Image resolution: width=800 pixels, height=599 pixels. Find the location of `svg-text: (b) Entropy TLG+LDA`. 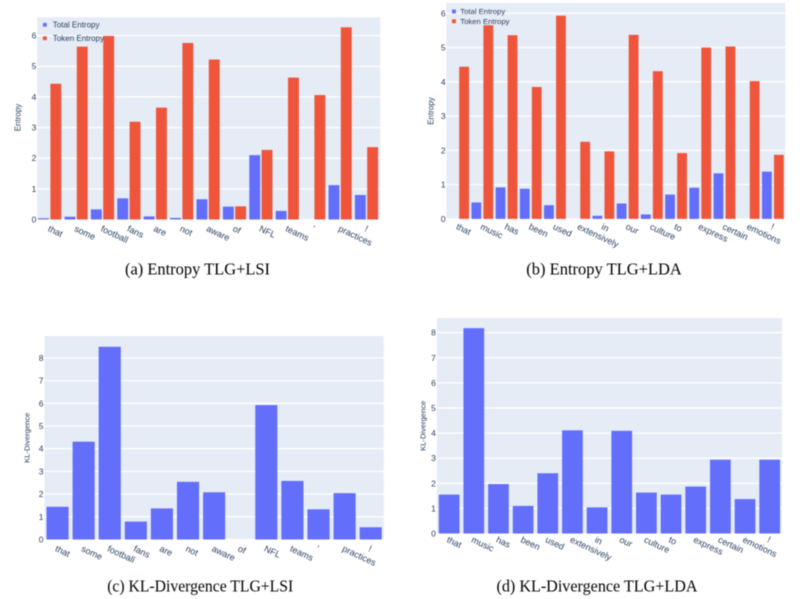

svg-text: (b) Entropy TLG+LDA is located at coordinates (604, 269).